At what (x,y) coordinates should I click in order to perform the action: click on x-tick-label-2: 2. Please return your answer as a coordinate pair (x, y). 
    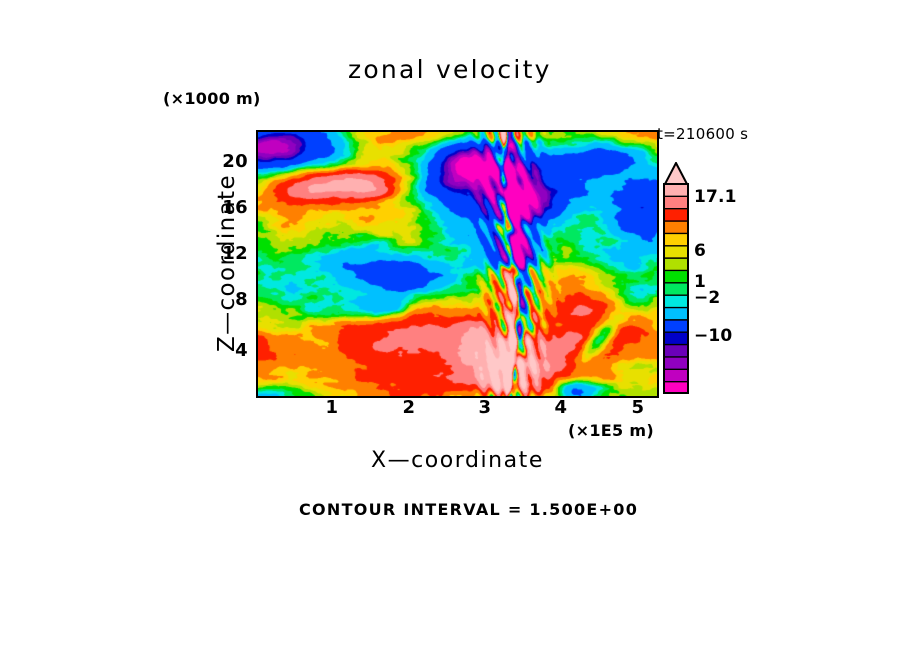
    Looking at the image, I should click on (409, 407).